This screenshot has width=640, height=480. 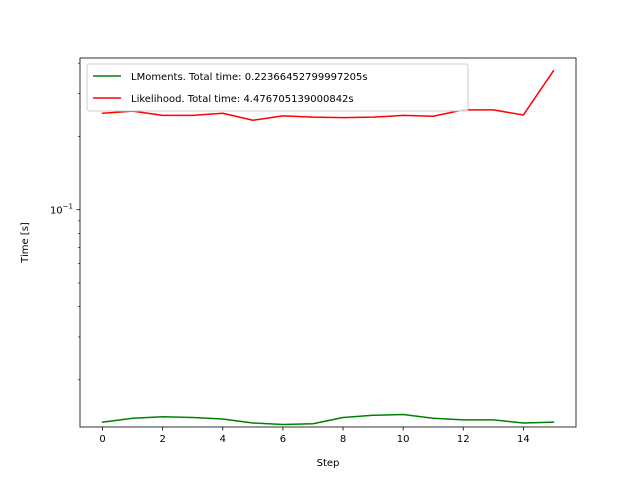 I want to click on legend-box, so click(x=277, y=87).